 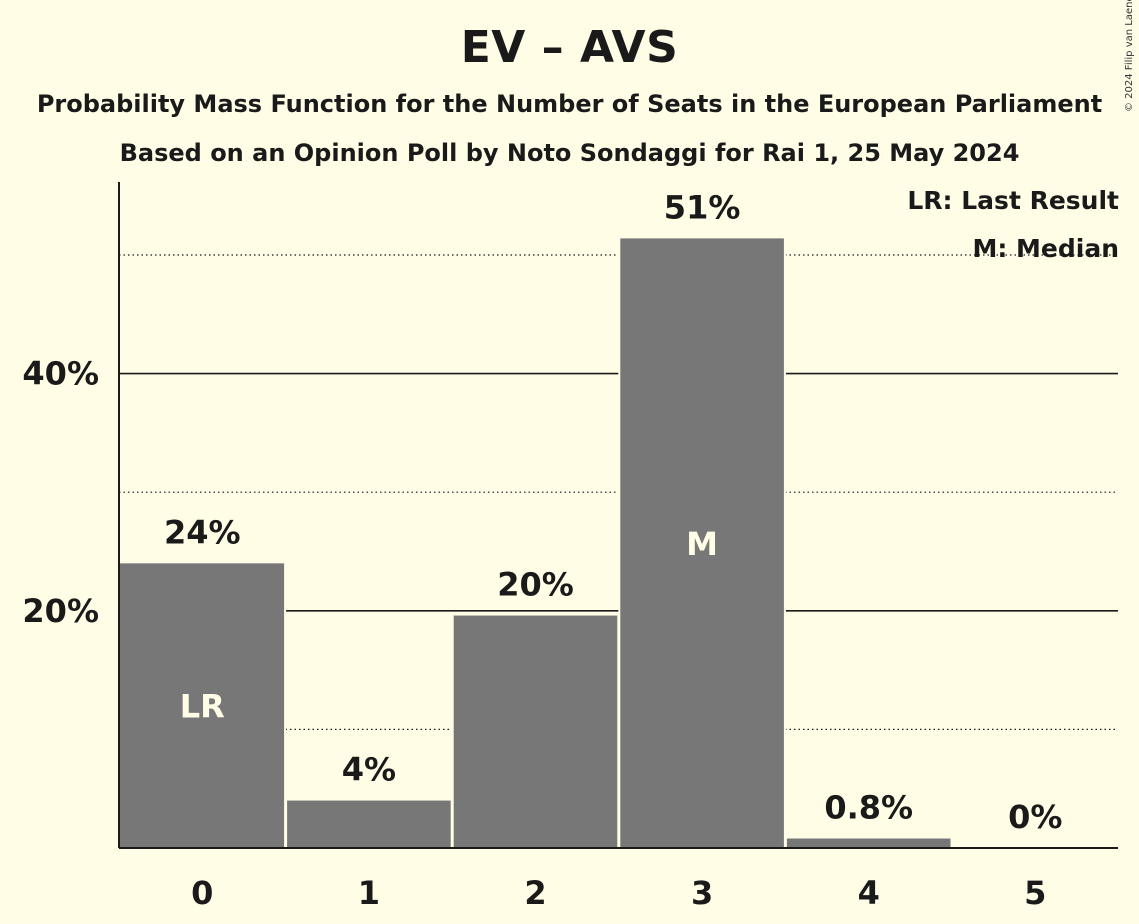 I want to click on x-tick-label: 4, so click(x=869, y=893).